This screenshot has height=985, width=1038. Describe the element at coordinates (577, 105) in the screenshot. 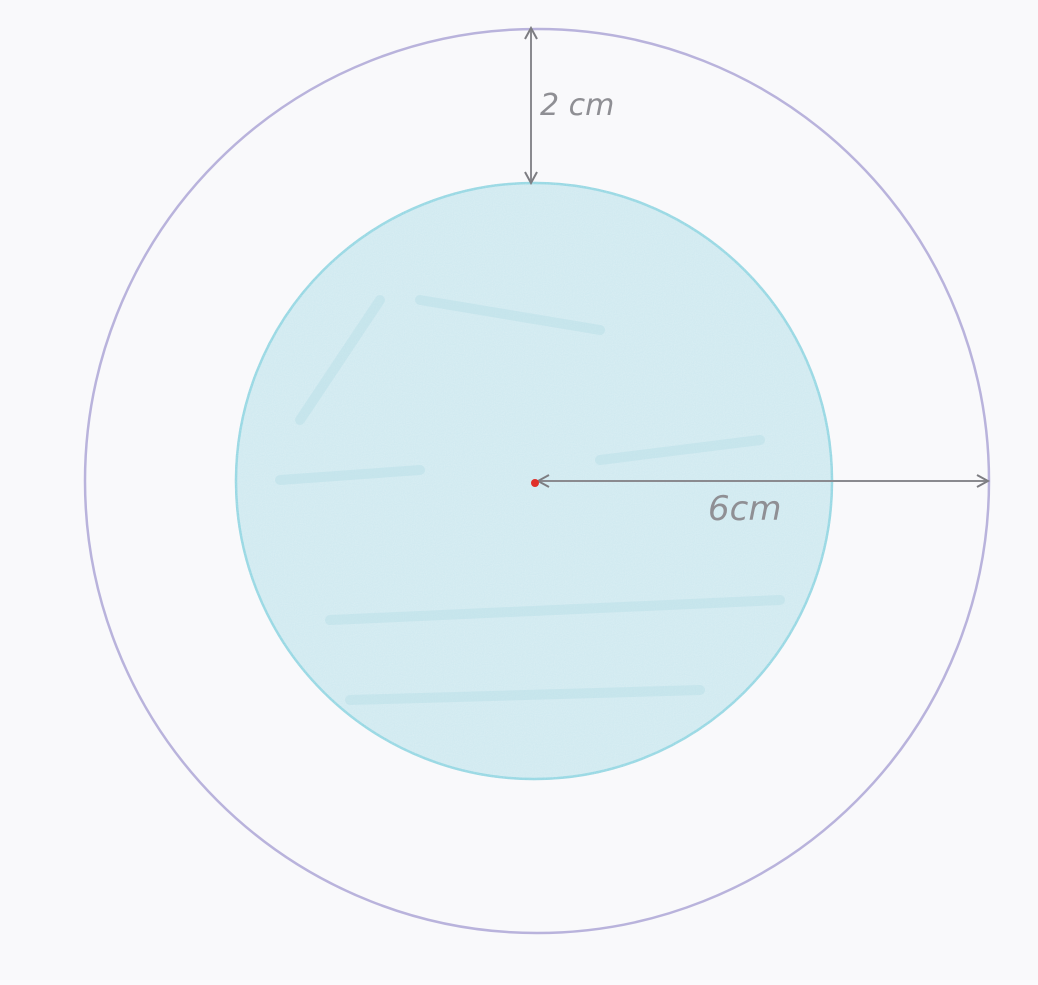

I see `gap-label: 2 cm` at that location.